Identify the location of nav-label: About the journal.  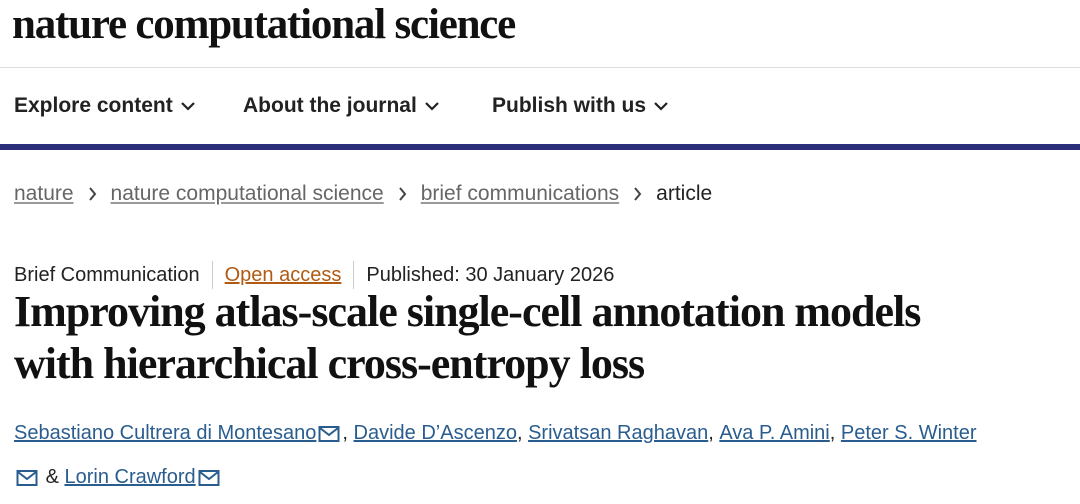
(330, 105).